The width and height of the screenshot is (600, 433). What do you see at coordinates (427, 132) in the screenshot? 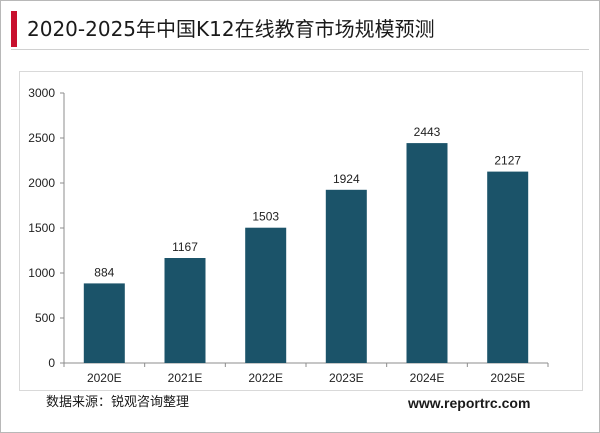
I see `data-label-2024E: 2443` at bounding box center [427, 132].